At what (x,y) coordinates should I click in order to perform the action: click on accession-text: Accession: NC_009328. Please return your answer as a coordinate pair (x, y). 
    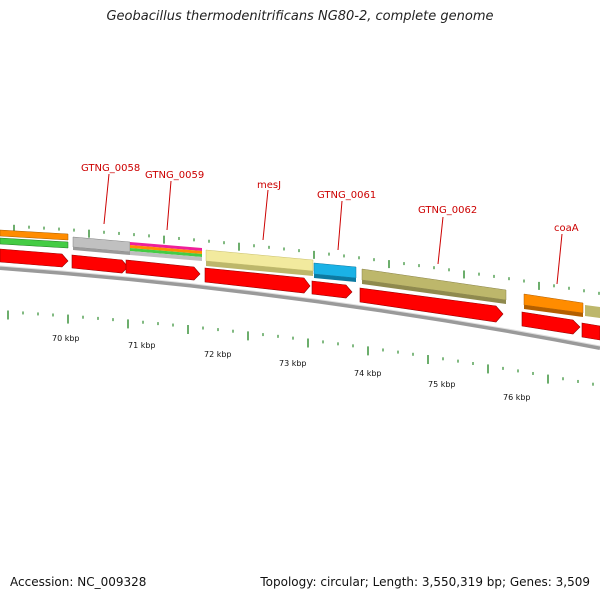
    Looking at the image, I should click on (78, 582).